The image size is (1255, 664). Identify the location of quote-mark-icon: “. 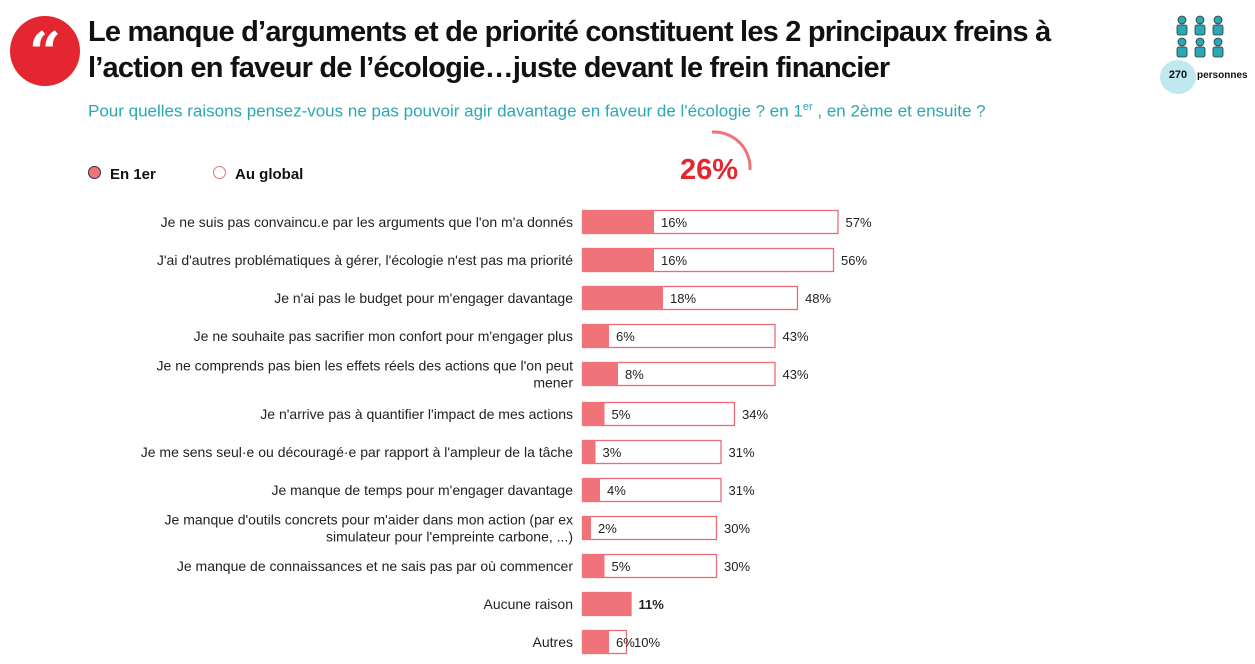
(45, 53).